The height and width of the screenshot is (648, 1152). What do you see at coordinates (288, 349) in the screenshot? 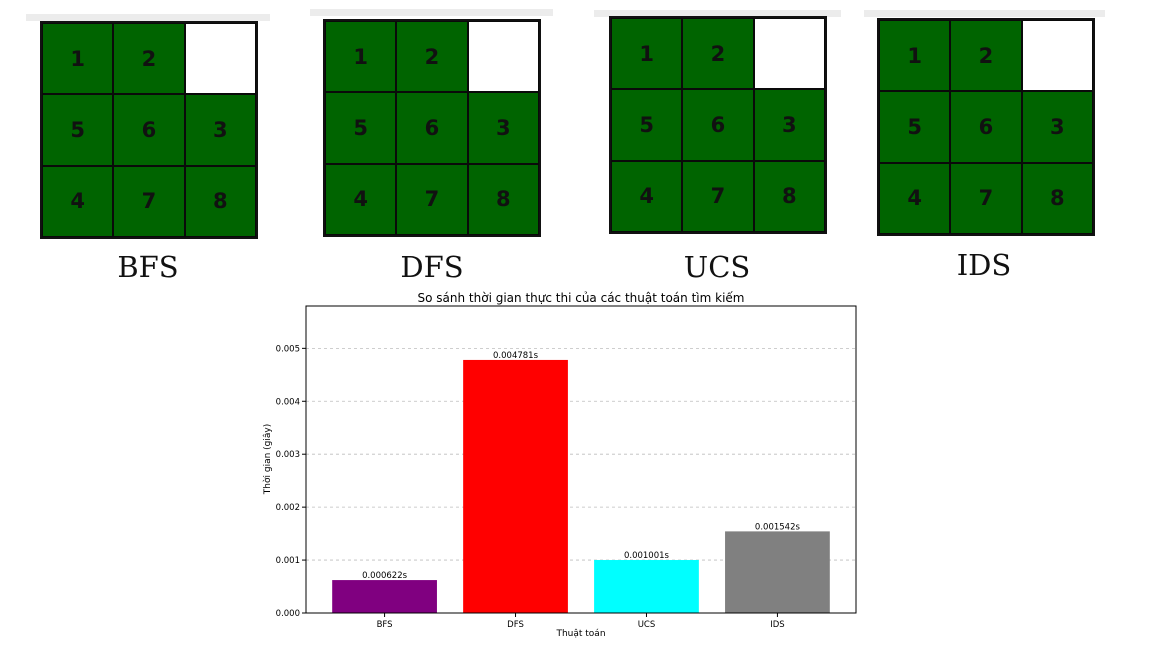
I see `y-tick-label: 0.005` at bounding box center [288, 349].